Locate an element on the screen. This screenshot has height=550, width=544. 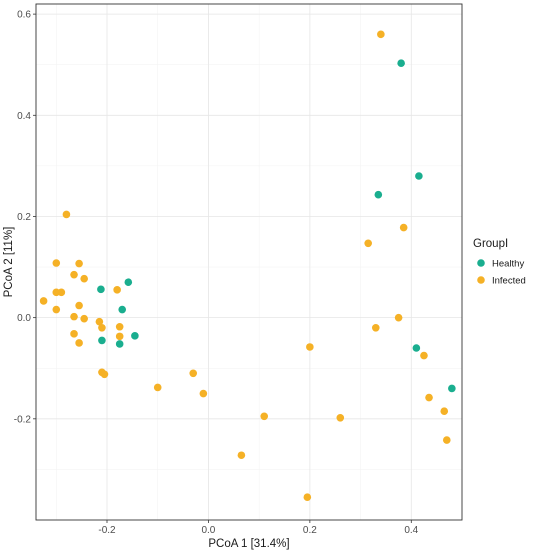
legend-label-infected: Infected is located at coordinates (509, 281).